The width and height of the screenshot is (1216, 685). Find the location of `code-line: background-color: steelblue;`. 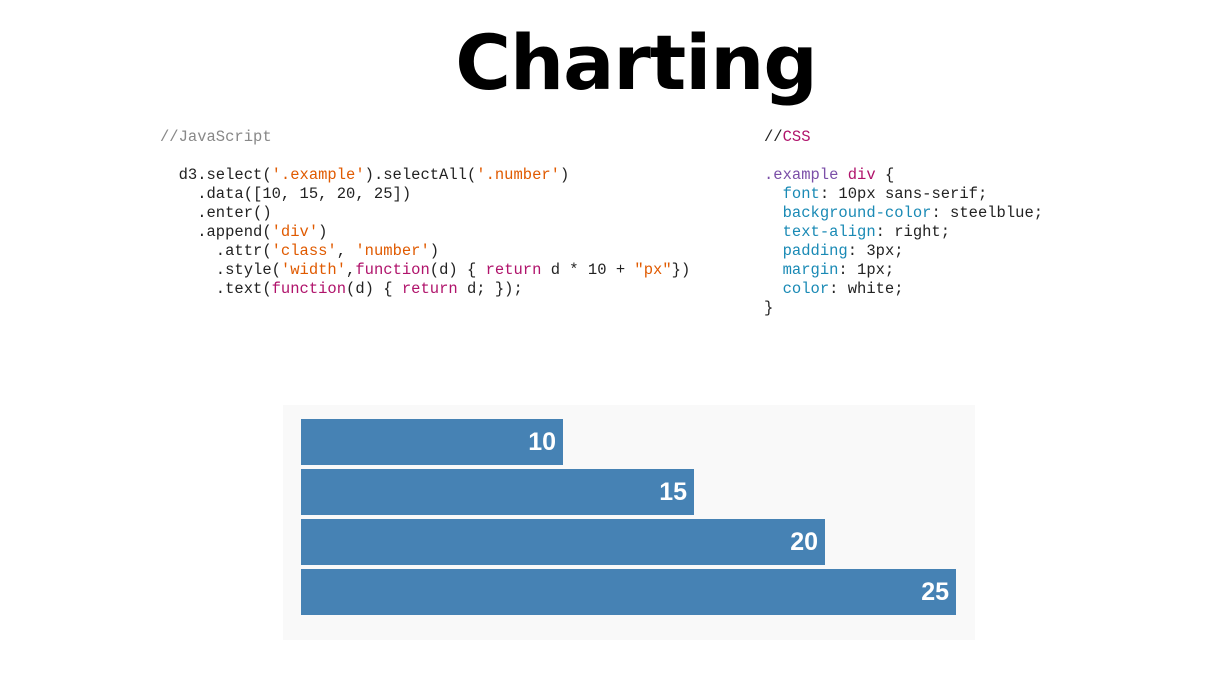

code-line: background-color: steelblue; is located at coordinates (903, 213).